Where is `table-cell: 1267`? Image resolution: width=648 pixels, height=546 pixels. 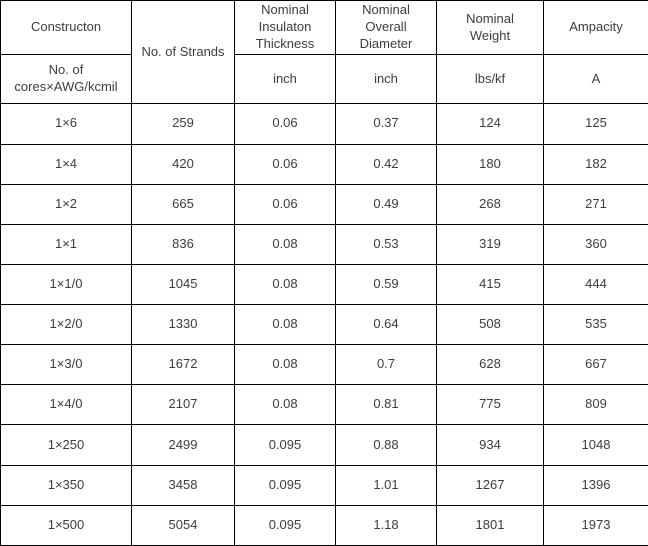 table-cell: 1267 is located at coordinates (490, 485).